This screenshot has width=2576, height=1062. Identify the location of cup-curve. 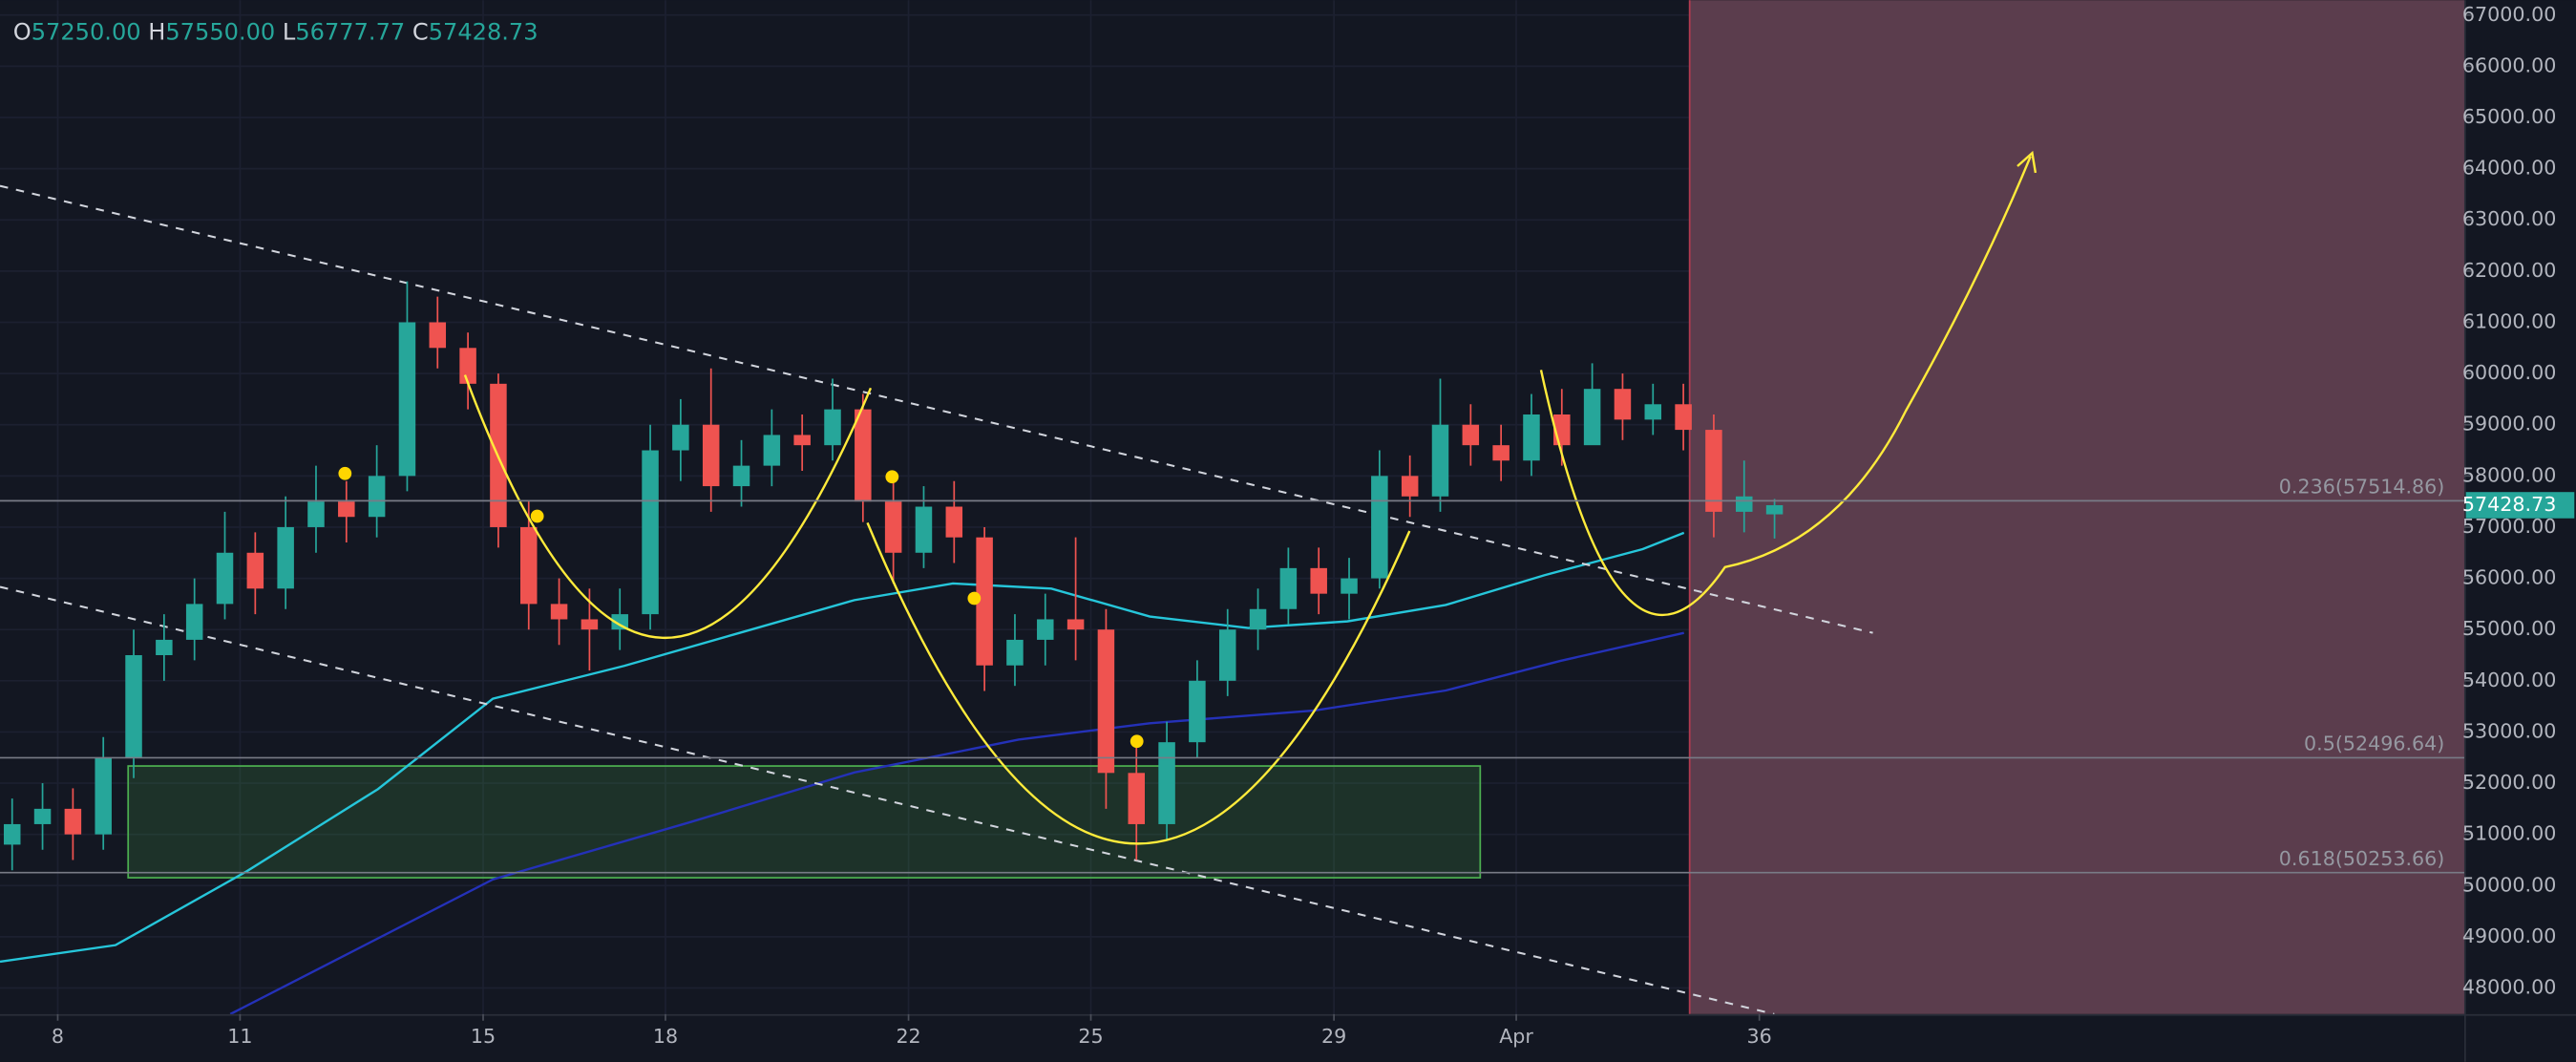
(668, 506).